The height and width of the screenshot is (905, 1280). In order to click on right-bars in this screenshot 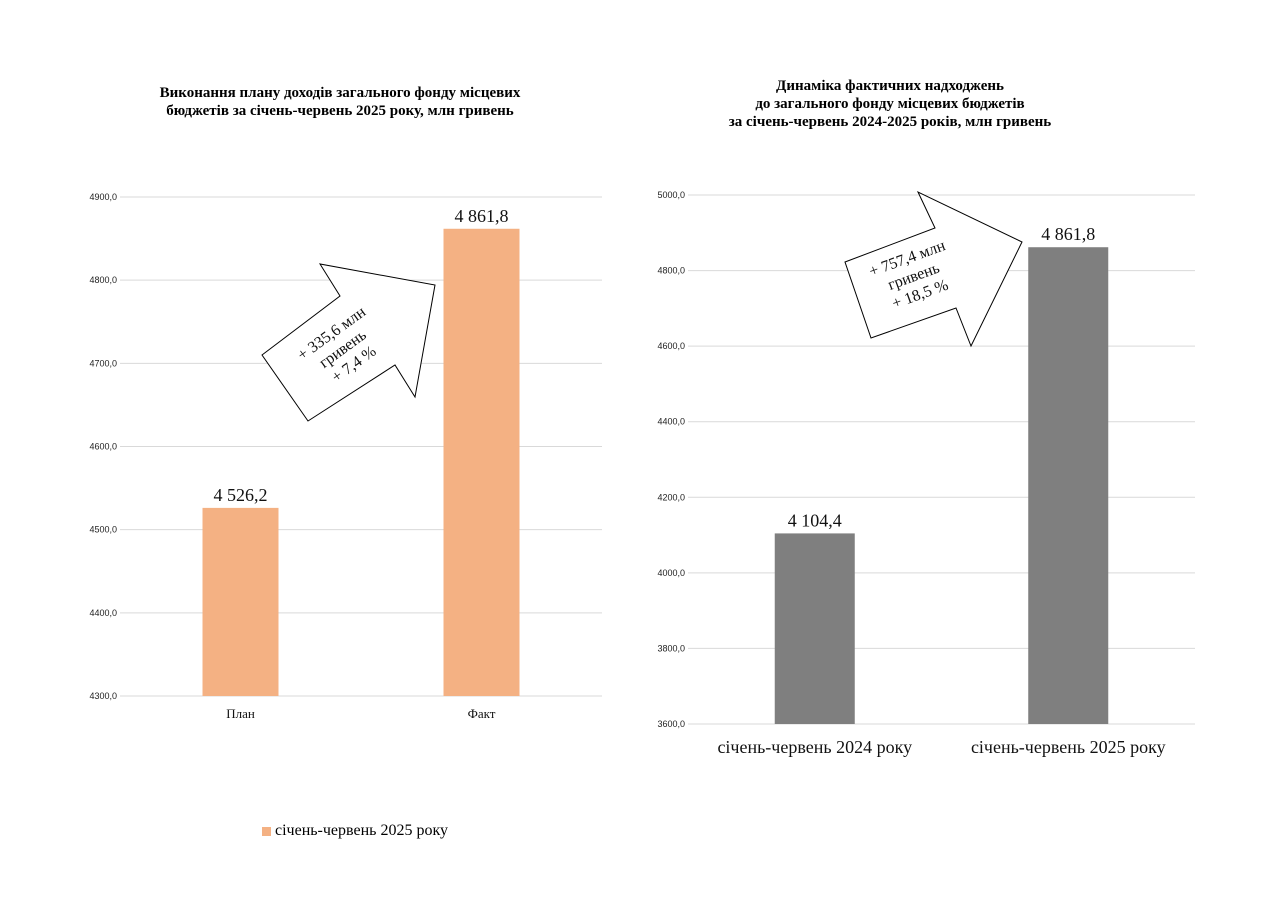, I will do `click(941, 486)`.